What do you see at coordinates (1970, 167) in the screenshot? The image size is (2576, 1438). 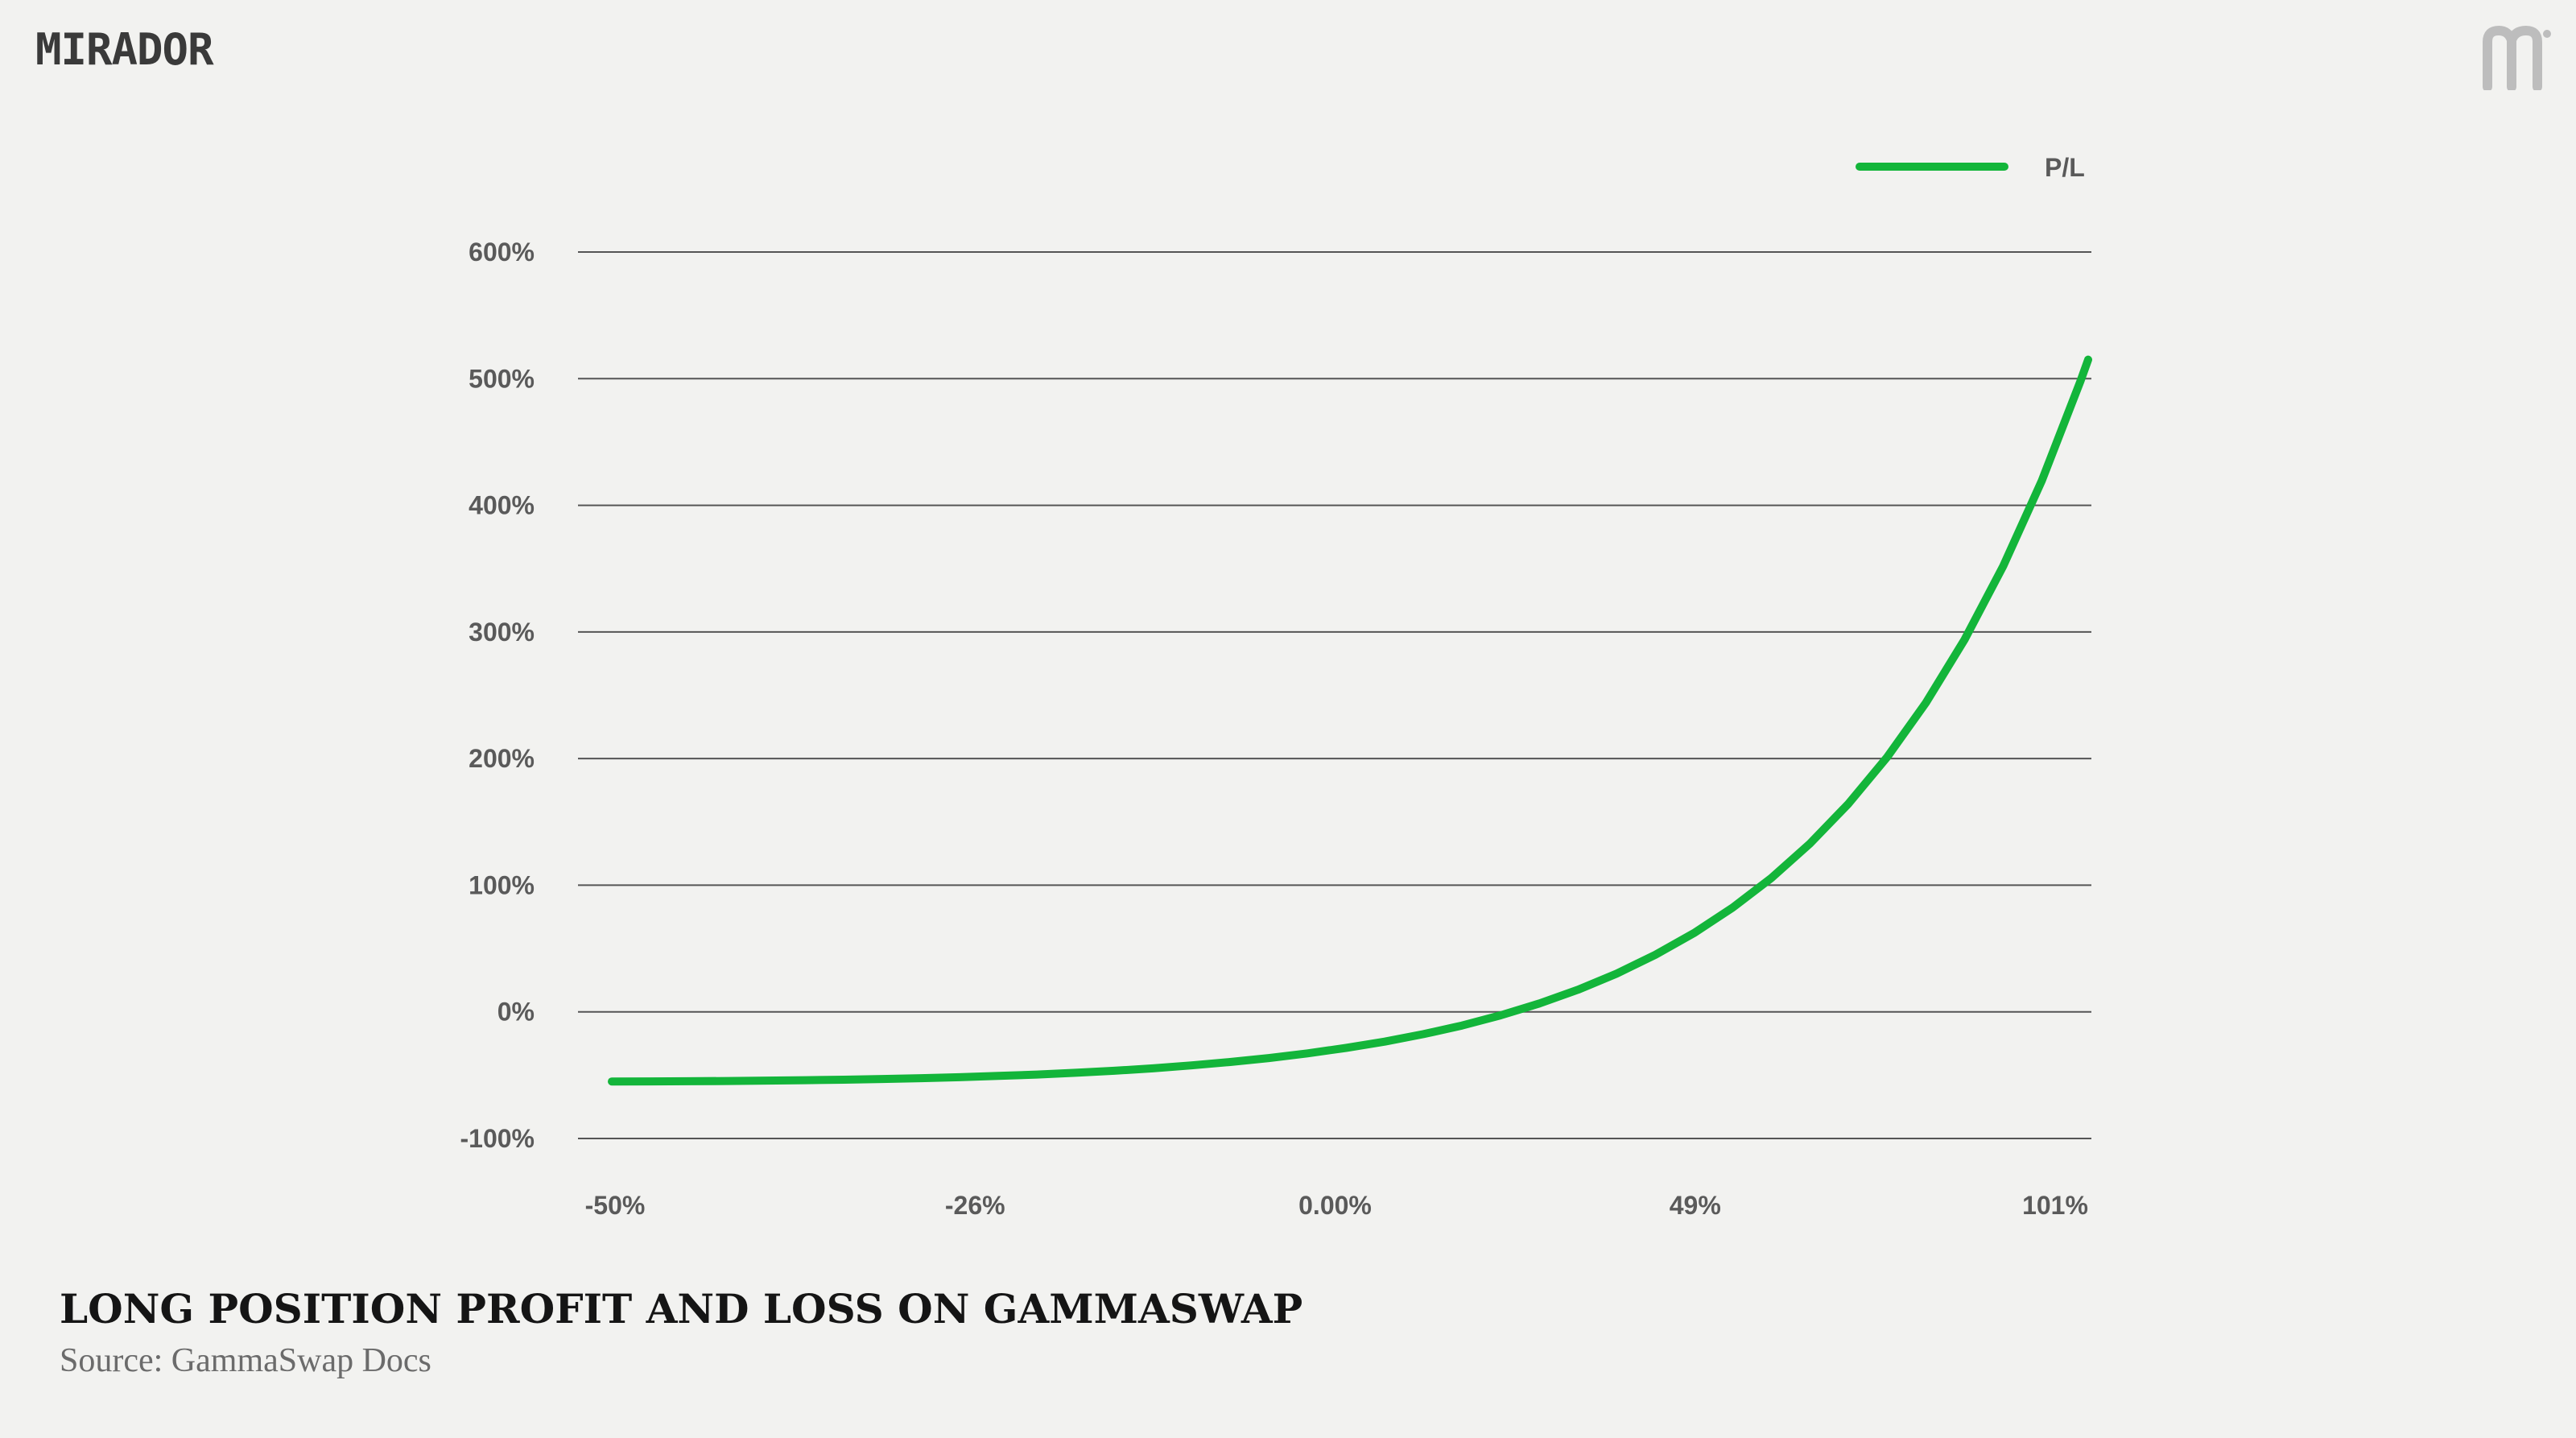 I see `chart-legend: P/L` at bounding box center [1970, 167].